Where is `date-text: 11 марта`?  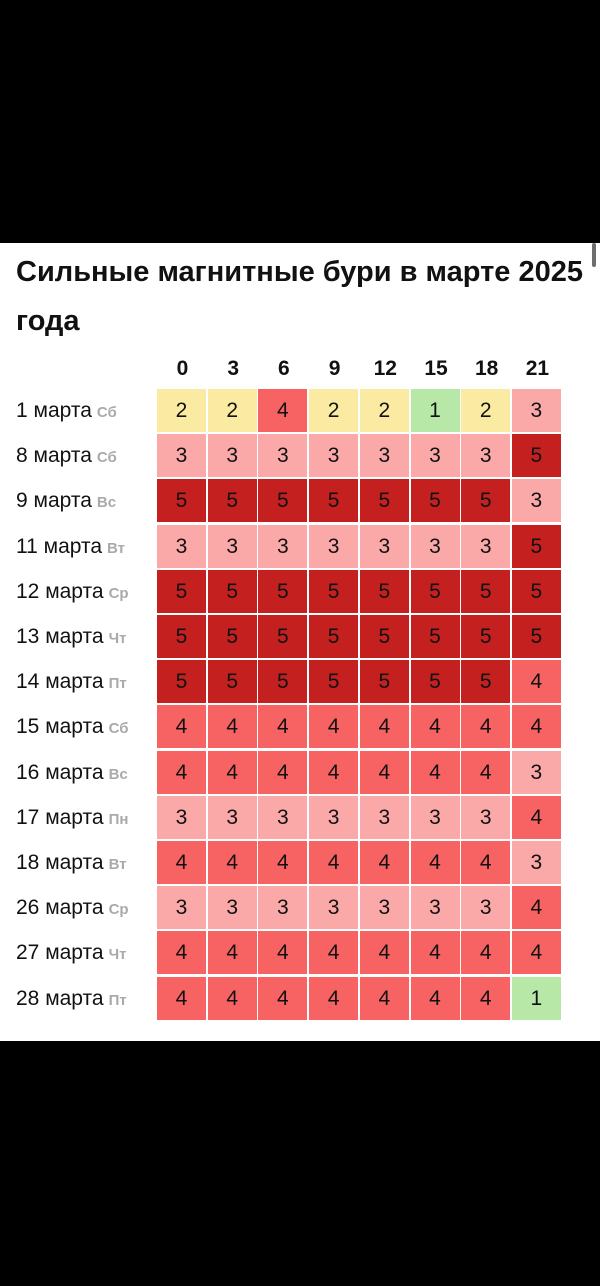
date-text: 11 марта is located at coordinates (59, 546).